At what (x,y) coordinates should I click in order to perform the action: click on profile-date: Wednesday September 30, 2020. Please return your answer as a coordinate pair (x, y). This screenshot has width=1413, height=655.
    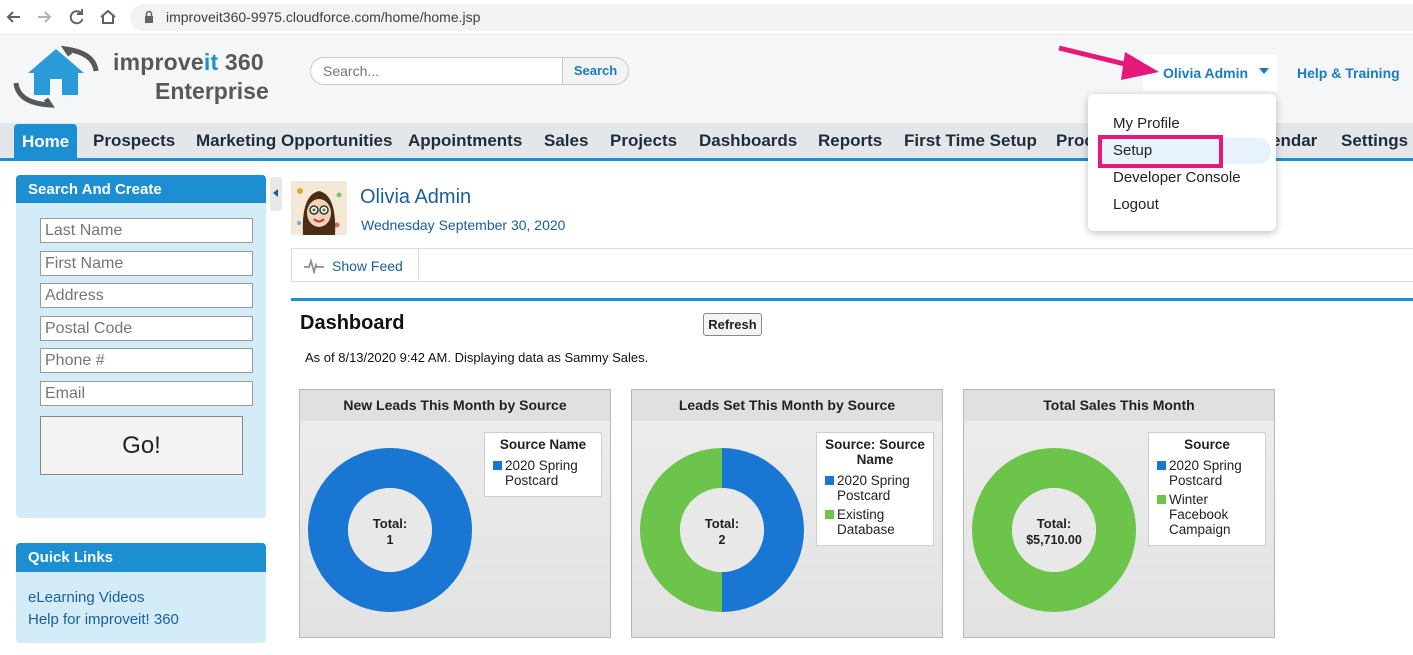
    Looking at the image, I should click on (463, 225).